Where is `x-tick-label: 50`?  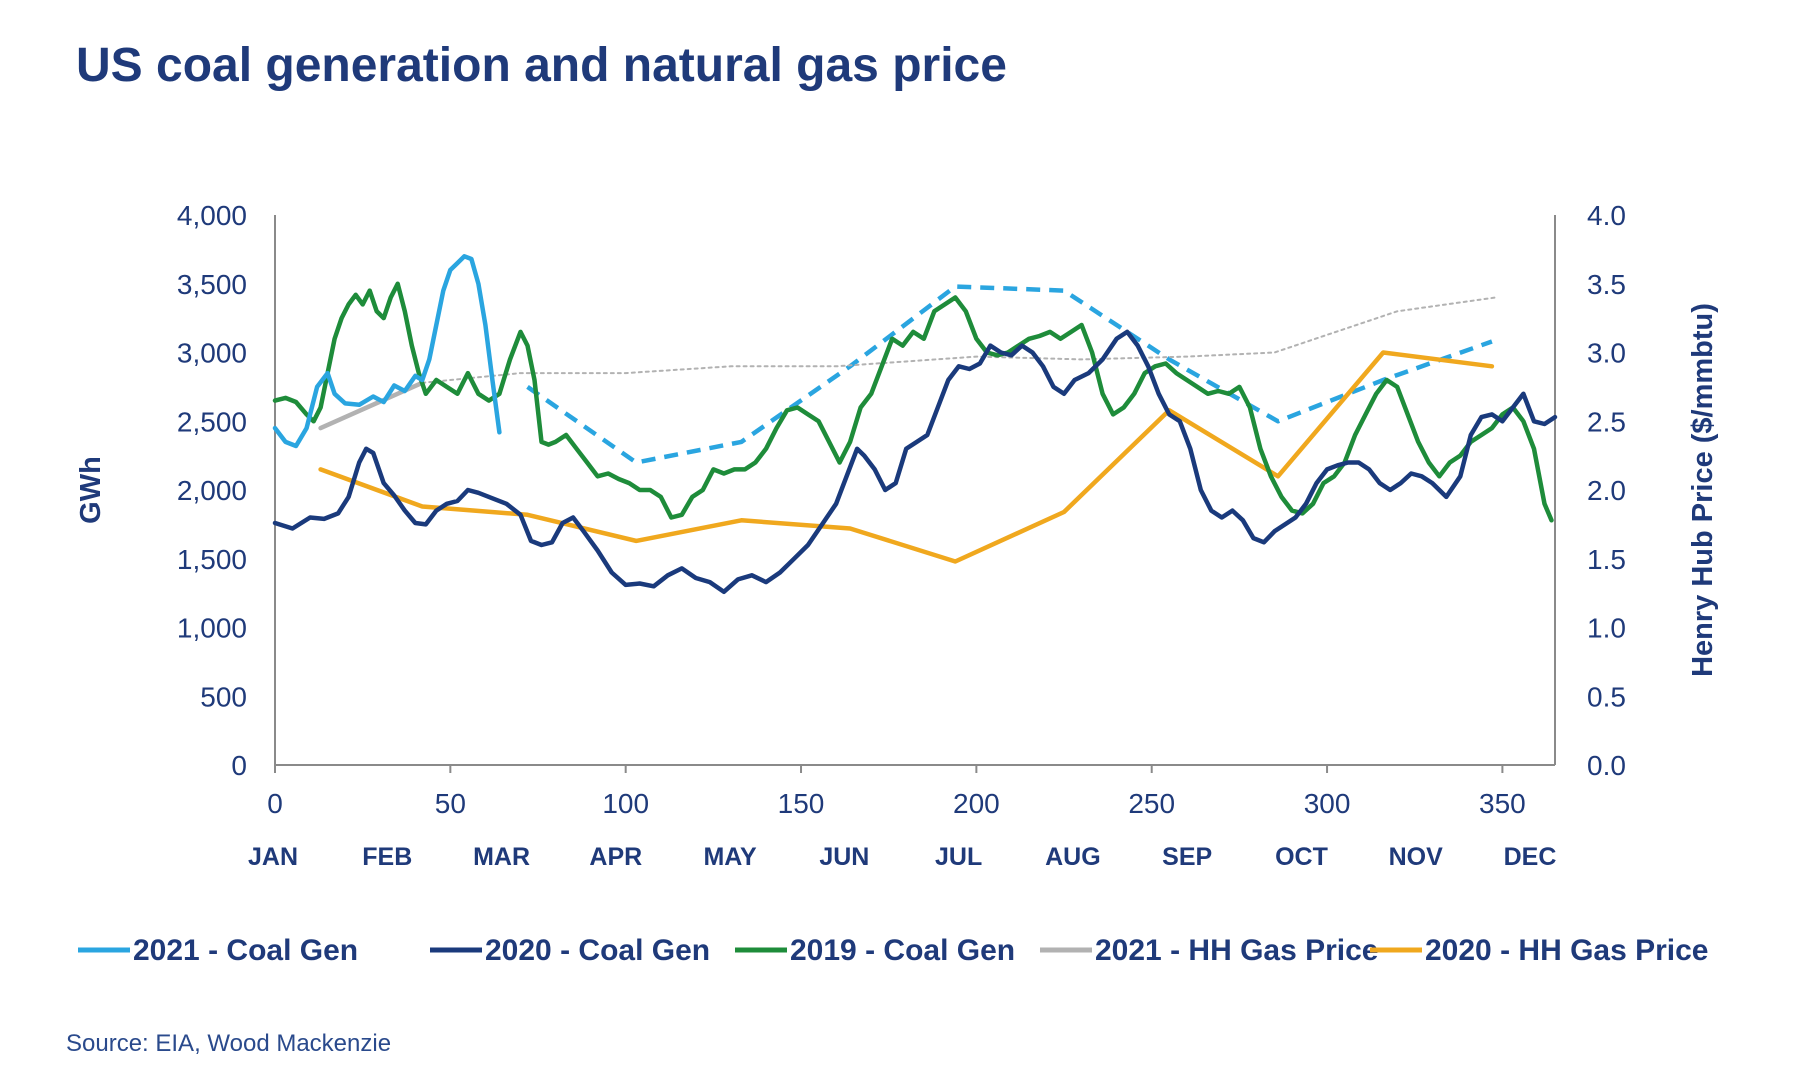
x-tick-label: 50 is located at coordinates (450, 803).